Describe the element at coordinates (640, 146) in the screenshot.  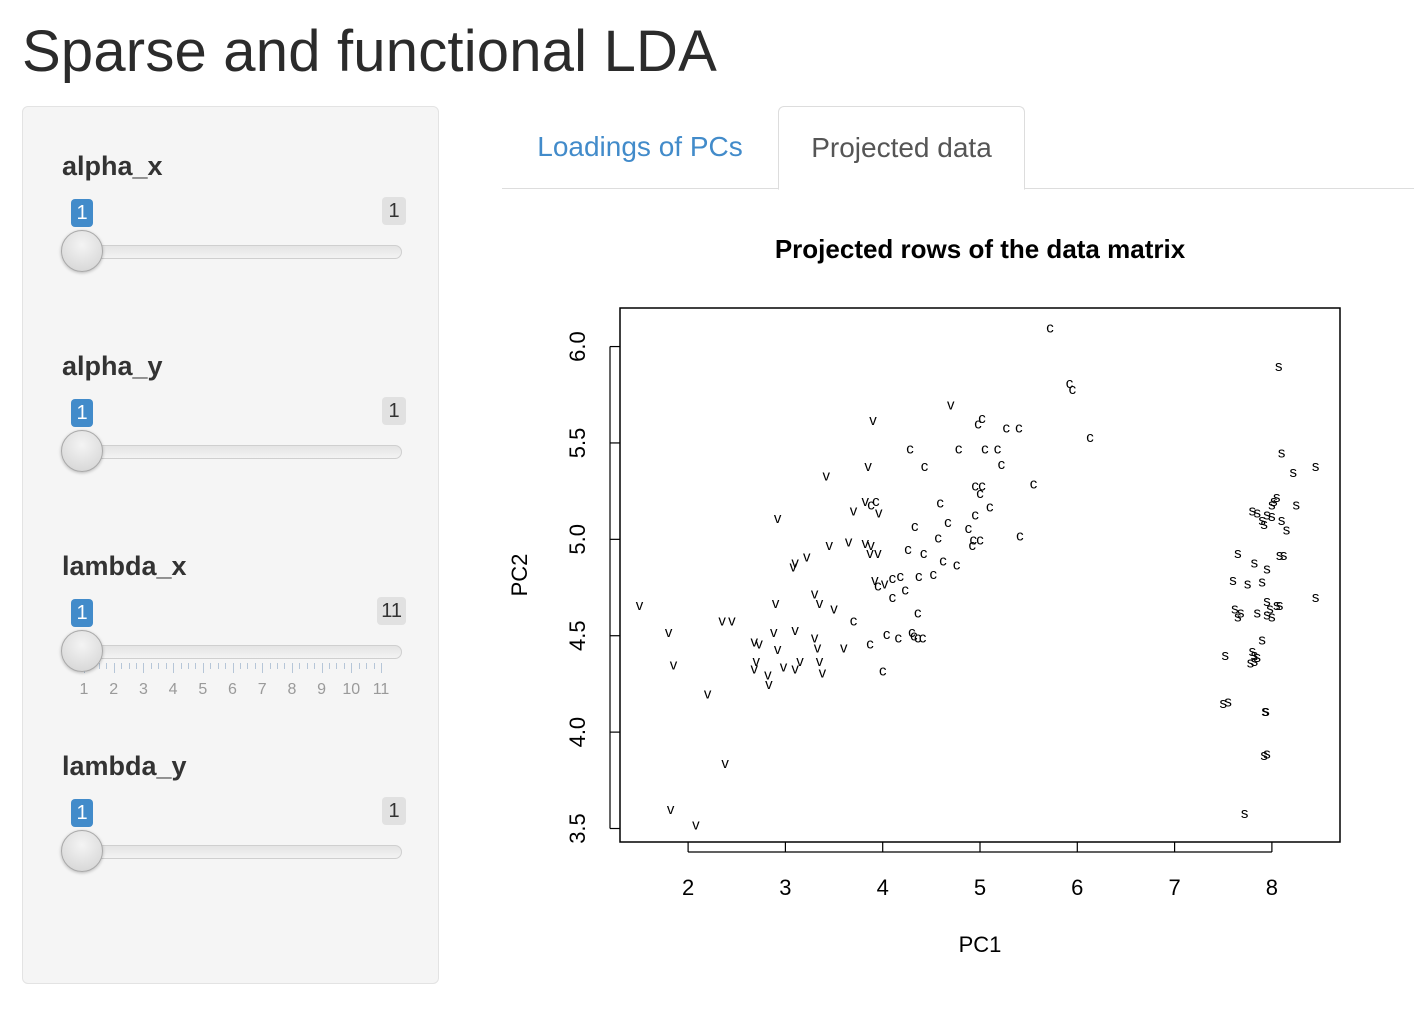
I see `tab-loadings-of-pcs: Loadings of PCs` at that location.